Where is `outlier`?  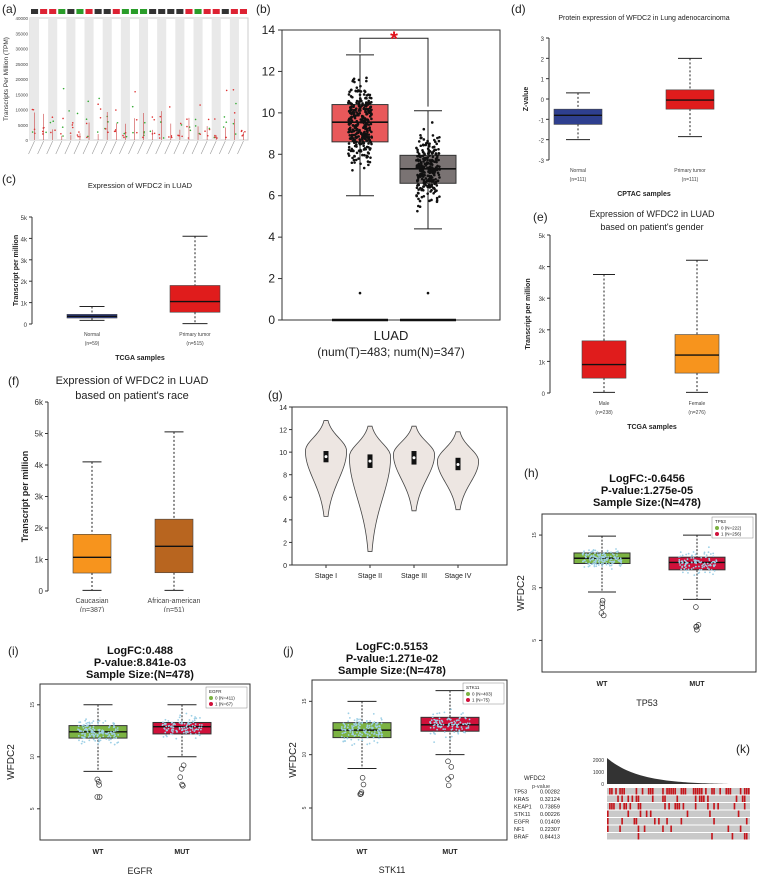 outlier is located at coordinates (97, 797).